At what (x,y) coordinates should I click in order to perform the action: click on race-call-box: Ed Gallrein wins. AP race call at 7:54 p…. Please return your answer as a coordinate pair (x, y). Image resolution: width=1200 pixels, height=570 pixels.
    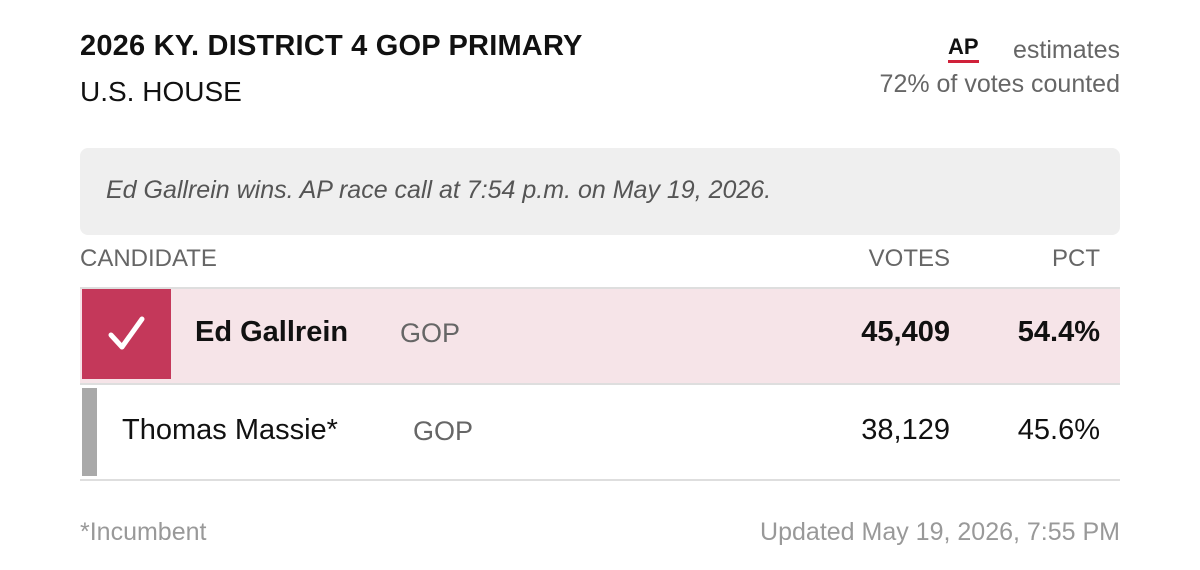
    Looking at the image, I should click on (600, 191).